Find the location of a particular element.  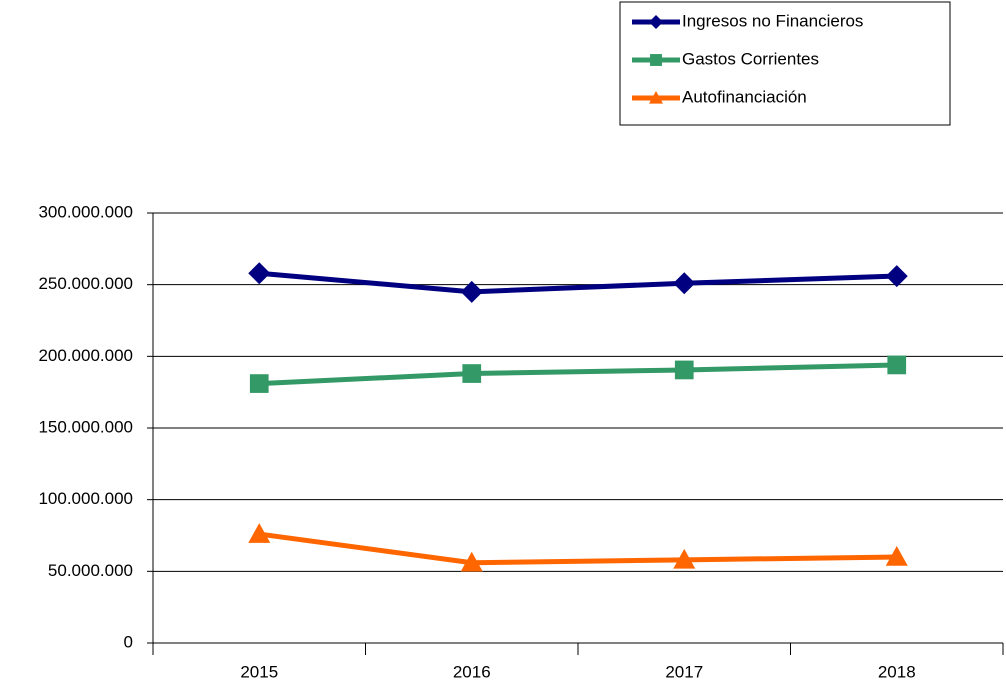

y-tick-label: 150.000.000 is located at coordinates (85, 426).